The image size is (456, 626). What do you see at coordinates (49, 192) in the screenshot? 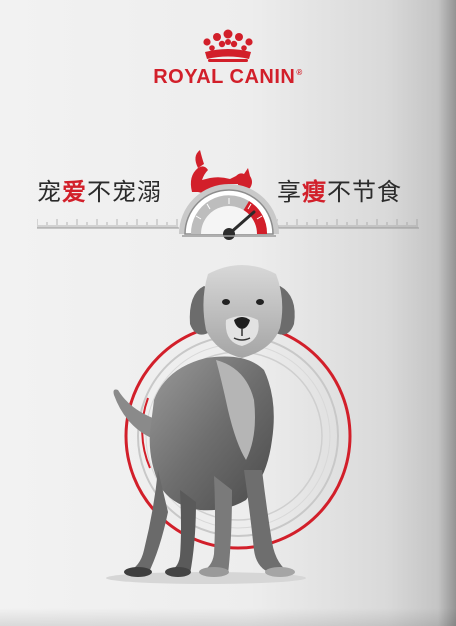
I see `slogan-left-before: 宠` at bounding box center [49, 192].